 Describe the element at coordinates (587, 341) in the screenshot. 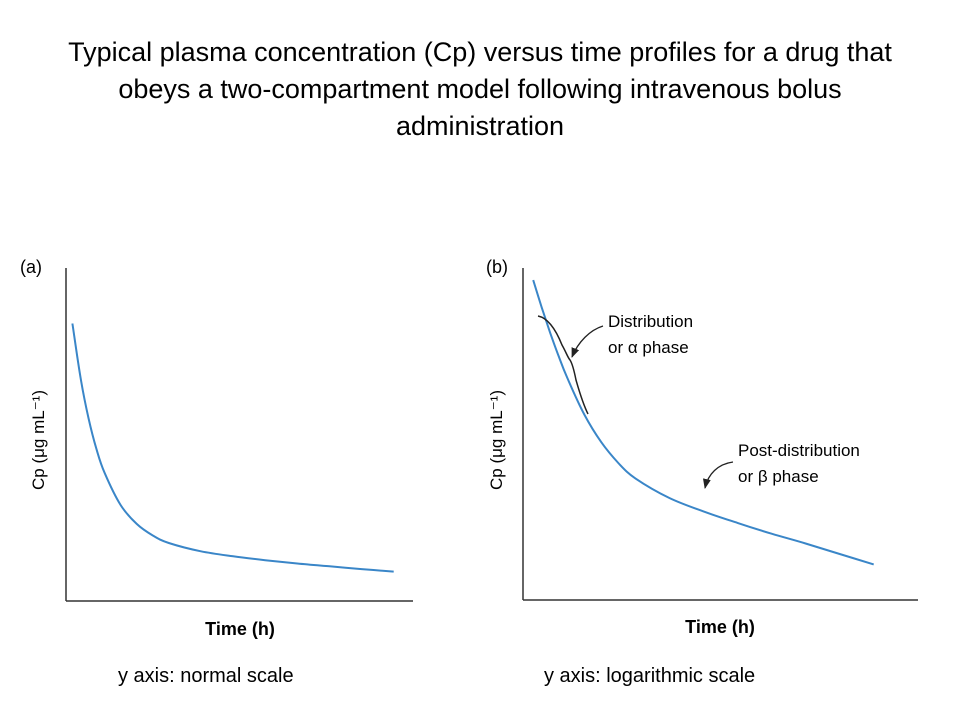

I see `distribution-phase-arrow` at that location.